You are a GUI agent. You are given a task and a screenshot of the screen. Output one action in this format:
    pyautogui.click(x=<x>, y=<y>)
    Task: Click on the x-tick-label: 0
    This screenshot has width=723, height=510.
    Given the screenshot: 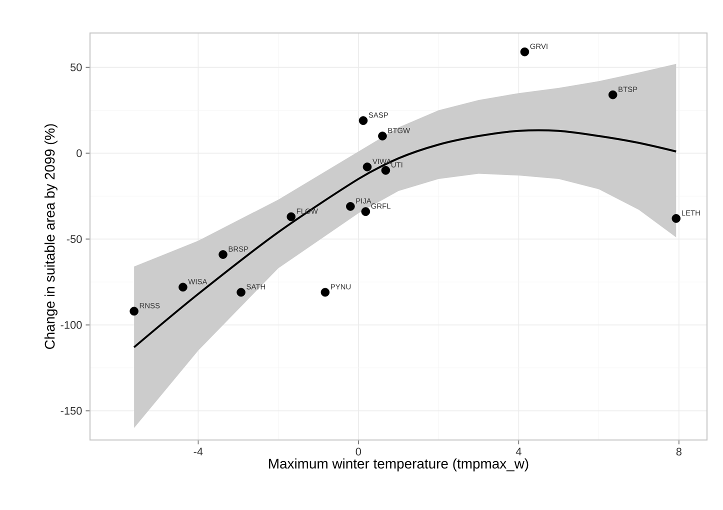 What is the action you would take?
    pyautogui.click(x=359, y=452)
    